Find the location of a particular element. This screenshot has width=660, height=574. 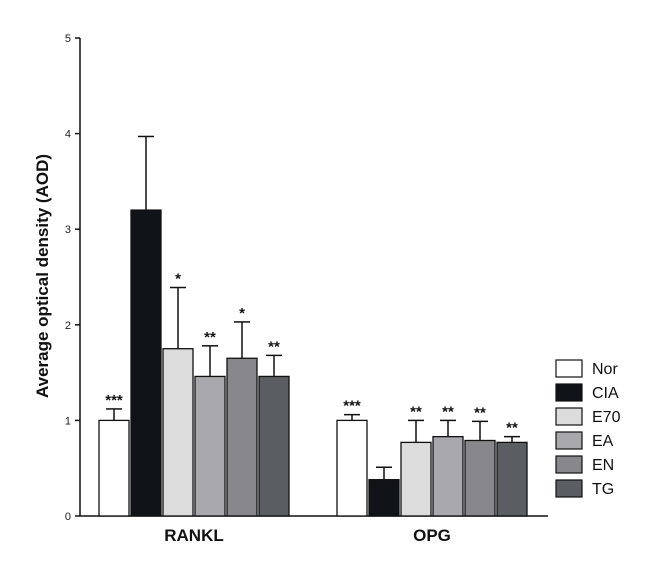

category-label: RANKL is located at coordinates (194, 535).